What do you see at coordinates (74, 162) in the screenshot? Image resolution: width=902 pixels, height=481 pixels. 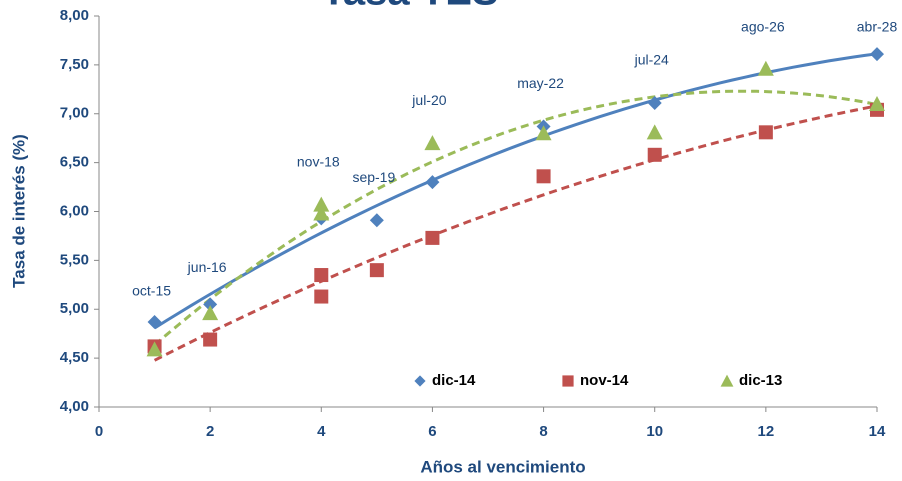 I see `y-tick-label: 6,50` at bounding box center [74, 162].